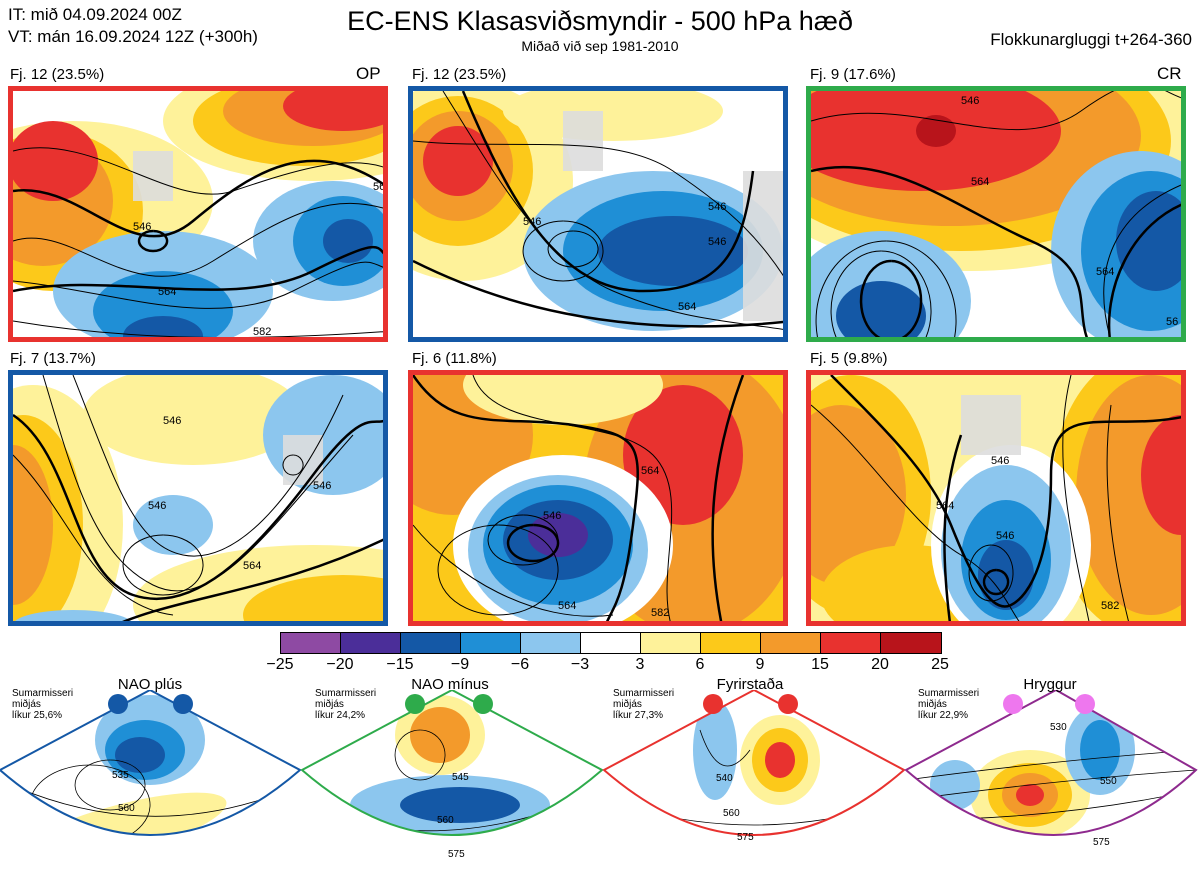 The height and width of the screenshot is (871, 1200). What do you see at coordinates (368, 73) in the screenshot?
I see `panel-1-tag: OP` at bounding box center [368, 73].